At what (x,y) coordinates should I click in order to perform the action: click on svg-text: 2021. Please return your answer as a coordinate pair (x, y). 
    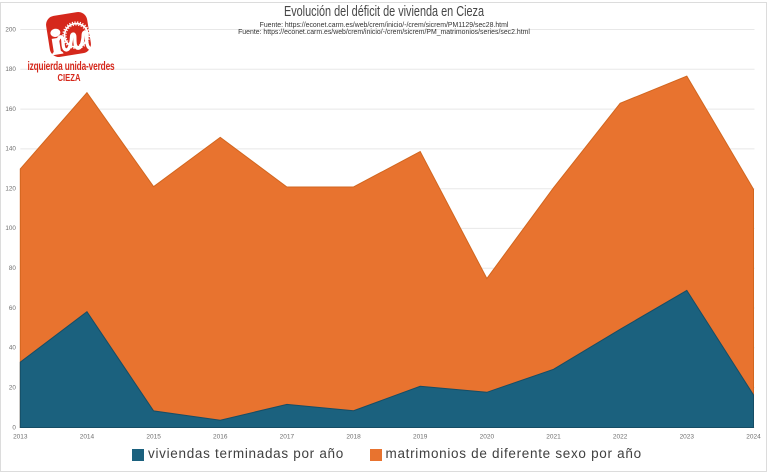
    Looking at the image, I should click on (553, 437).